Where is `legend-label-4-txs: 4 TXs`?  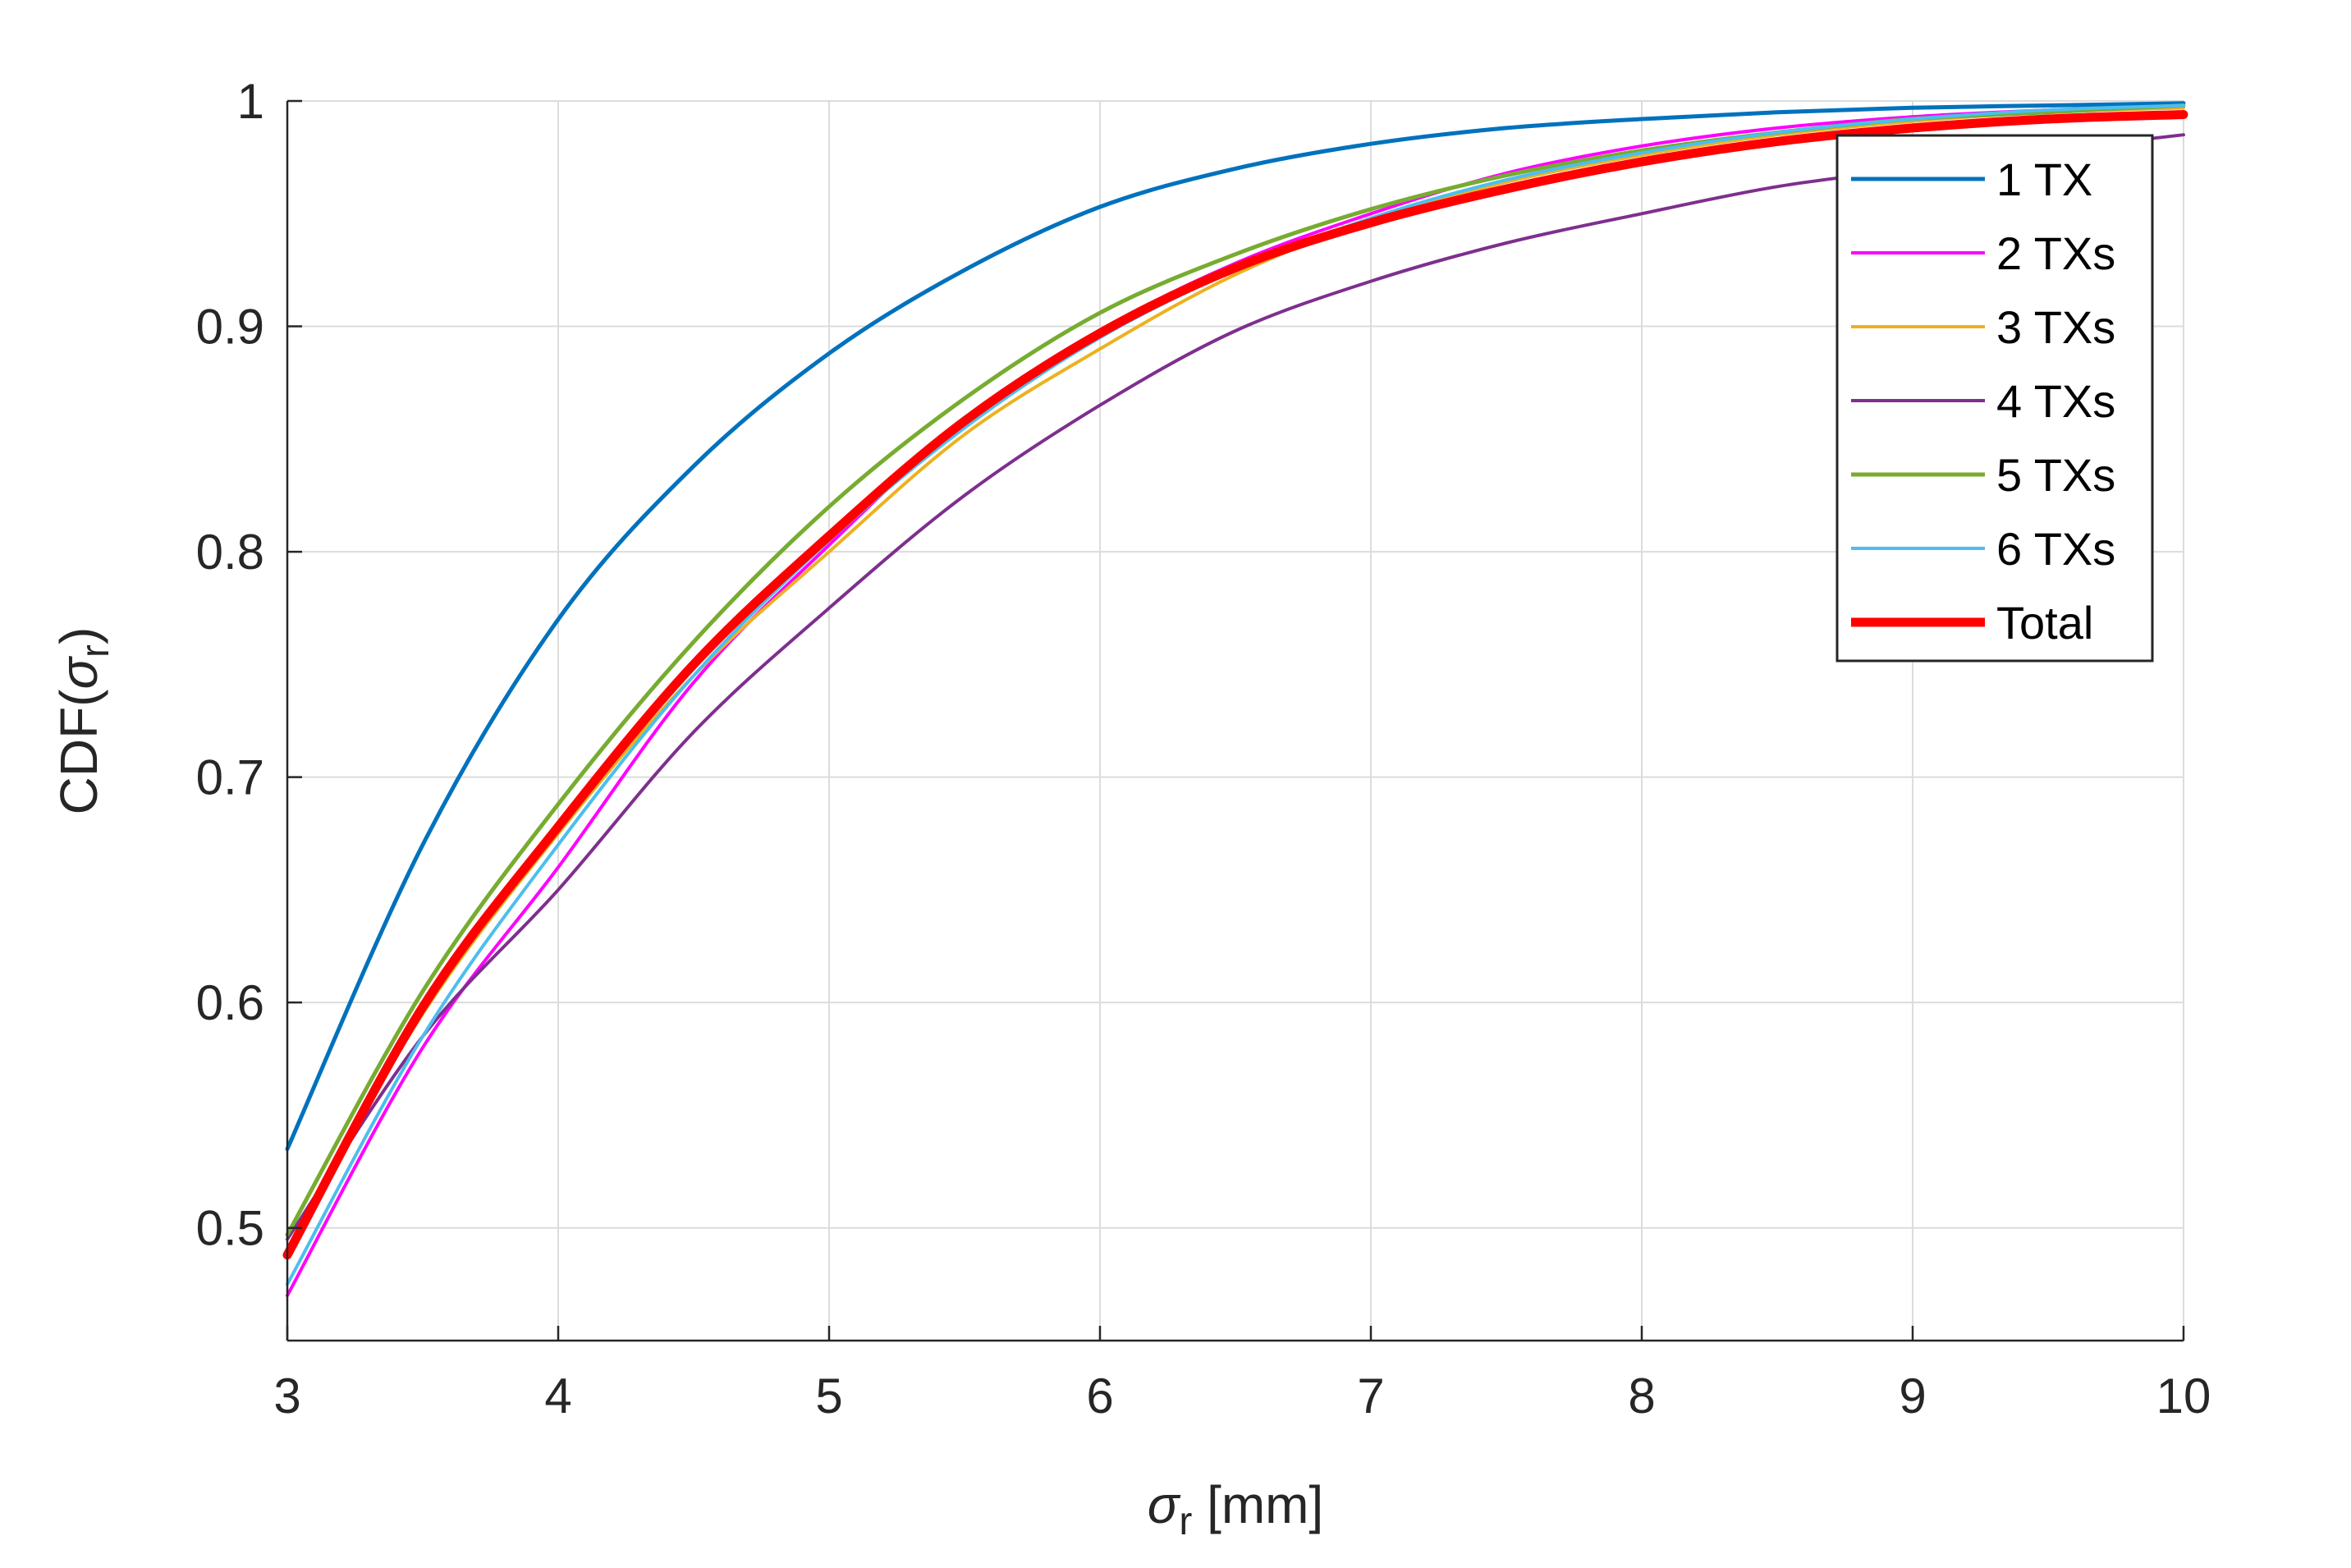 legend-label-4-txs: 4 TXs is located at coordinates (2055, 401).